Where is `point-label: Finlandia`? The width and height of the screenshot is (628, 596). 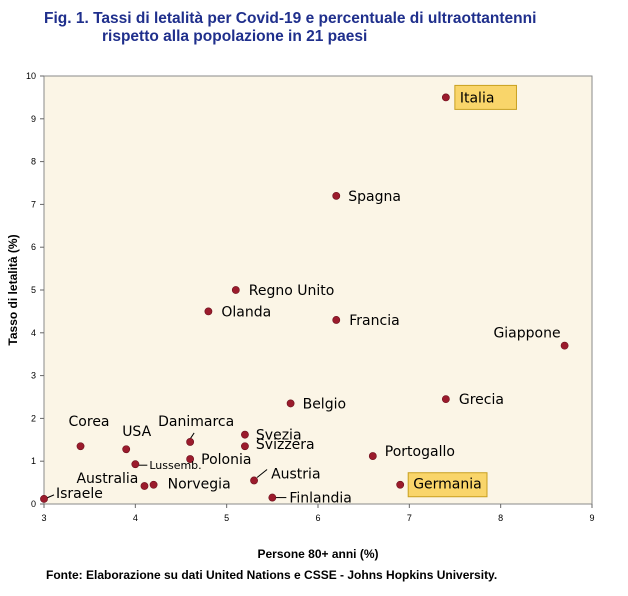 point-label: Finlandia is located at coordinates (320, 499).